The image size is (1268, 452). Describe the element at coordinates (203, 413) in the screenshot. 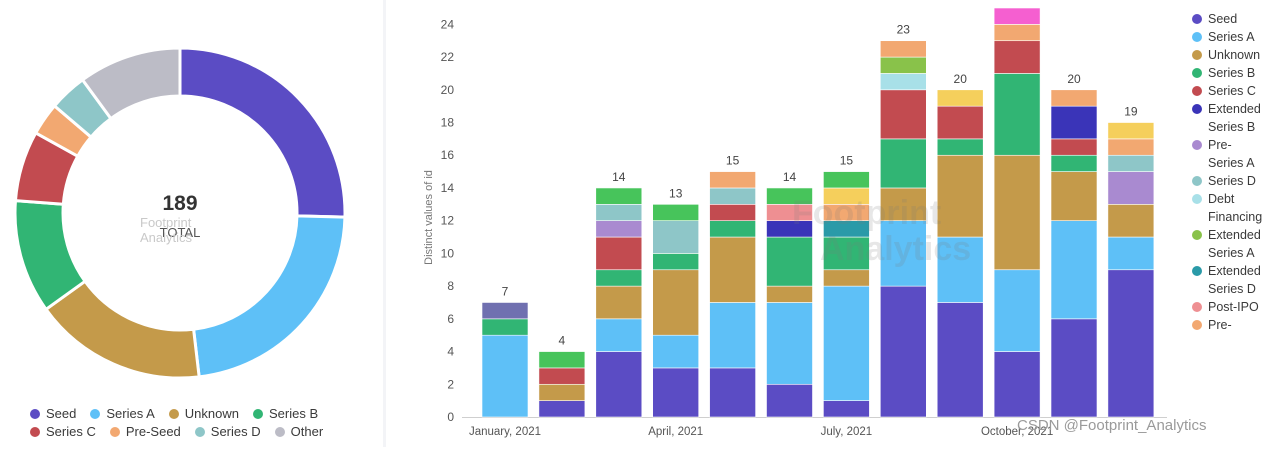

I see `donut-legend-item-unknown: Unknown` at that location.